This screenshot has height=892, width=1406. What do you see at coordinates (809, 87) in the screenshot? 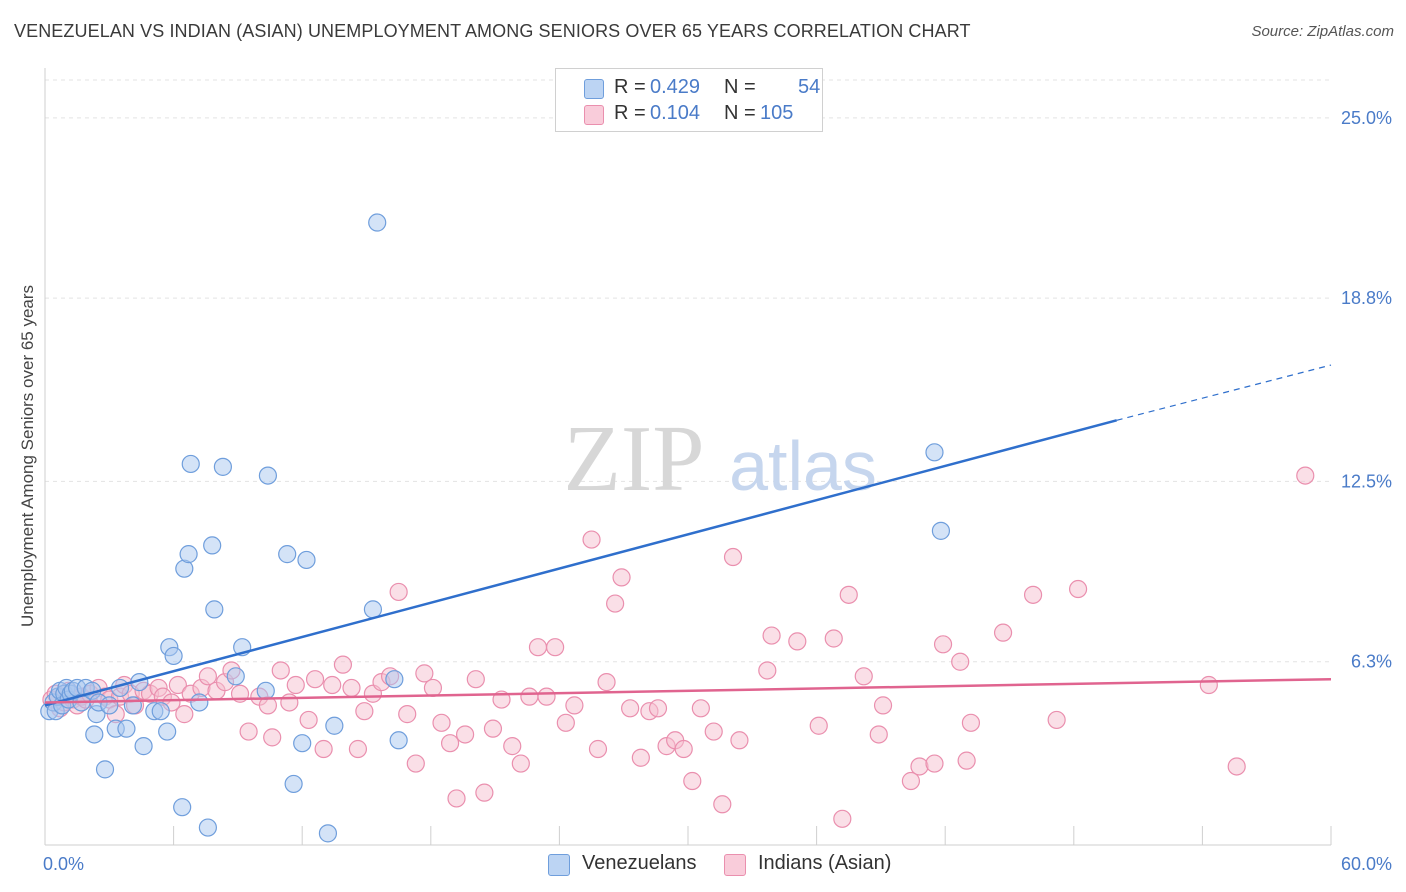
I see `legend-n-value: 54` at bounding box center [809, 87].